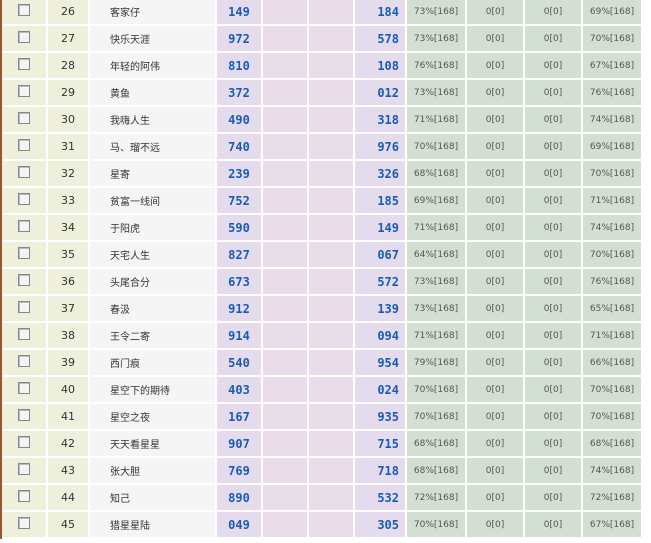  Describe the element at coordinates (380, 38) in the screenshot. I see `value-b: 578` at that location.